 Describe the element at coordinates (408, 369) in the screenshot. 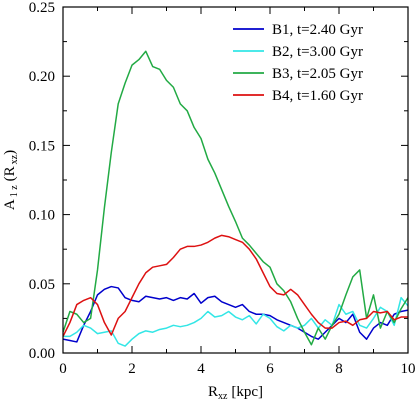

I see `x-tick-label: 10` at that location.